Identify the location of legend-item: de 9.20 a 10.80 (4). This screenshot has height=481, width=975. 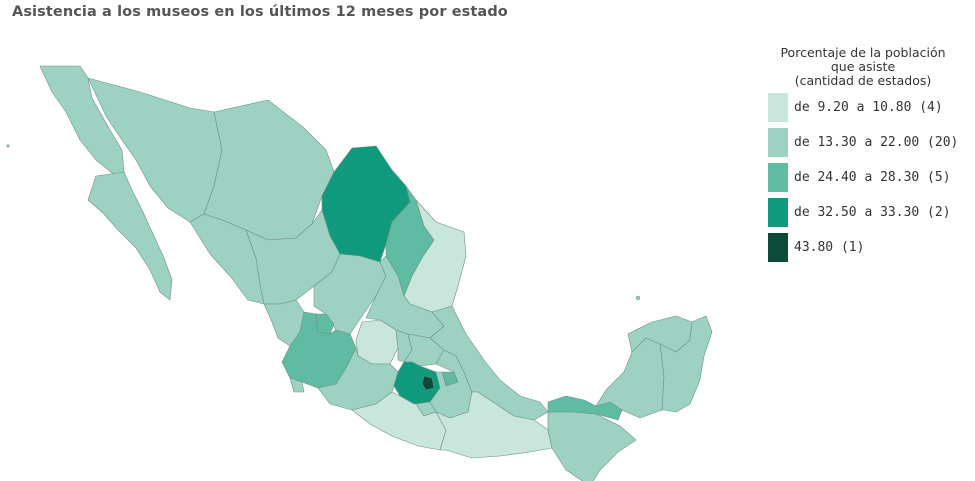
(869, 107).